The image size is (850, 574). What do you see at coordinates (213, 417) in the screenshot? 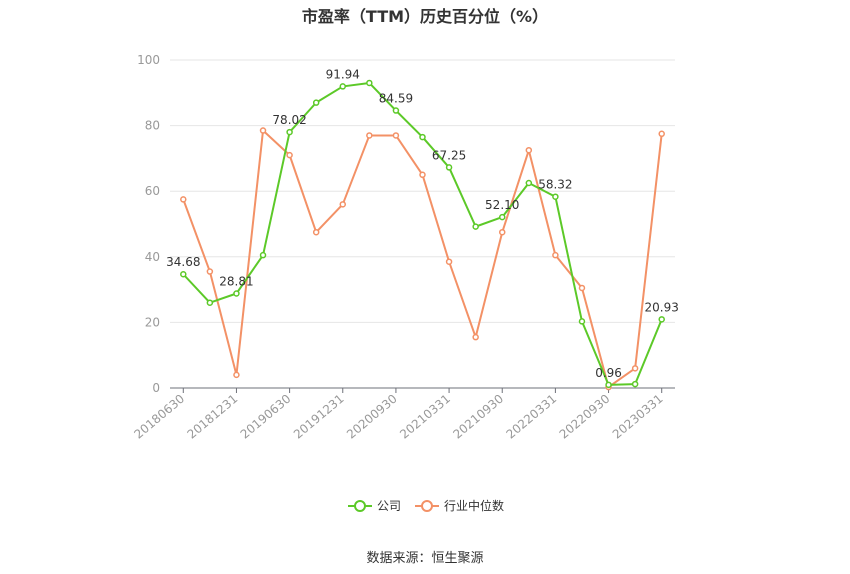
I see `x-tick-label: 20181231` at bounding box center [213, 417].